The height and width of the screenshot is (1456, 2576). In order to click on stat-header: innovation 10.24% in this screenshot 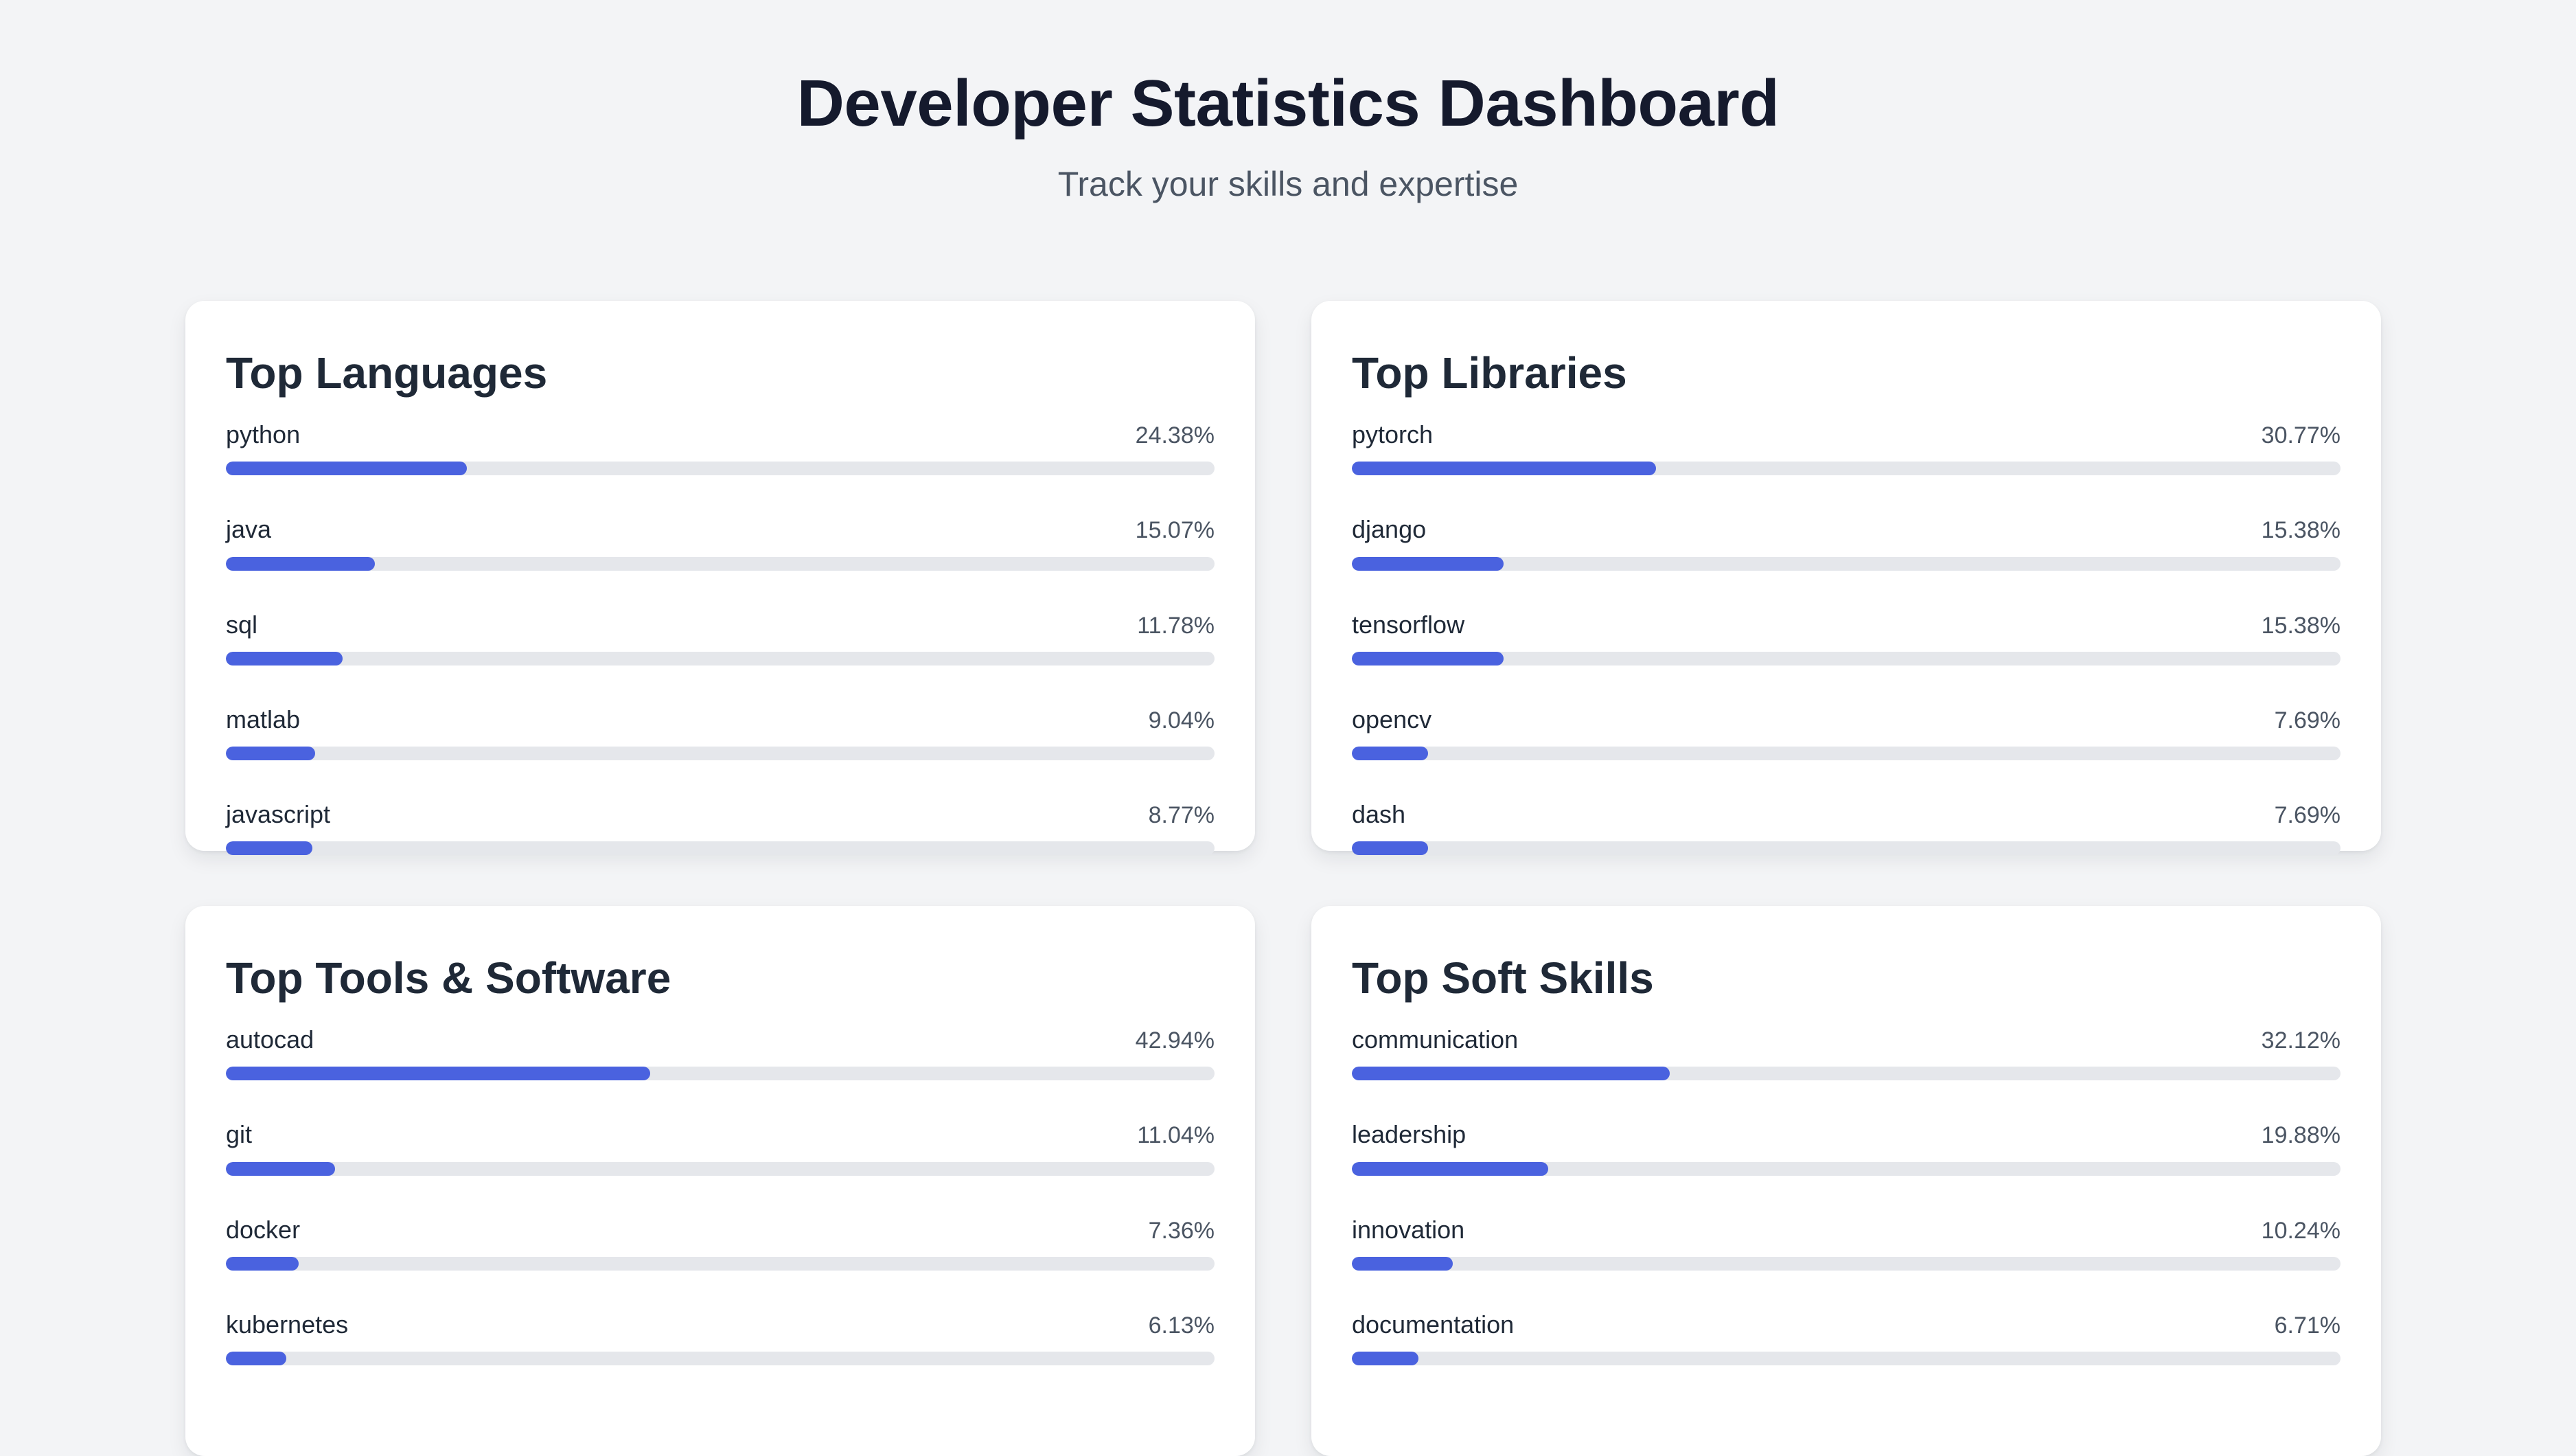, I will do `click(1846, 1230)`.